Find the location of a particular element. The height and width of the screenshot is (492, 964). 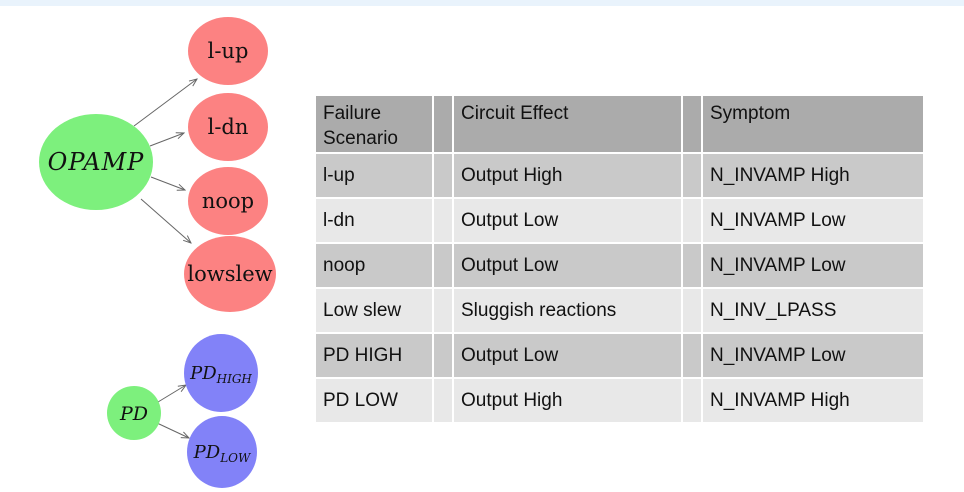

node-noop-shape is located at coordinates (228, 201).